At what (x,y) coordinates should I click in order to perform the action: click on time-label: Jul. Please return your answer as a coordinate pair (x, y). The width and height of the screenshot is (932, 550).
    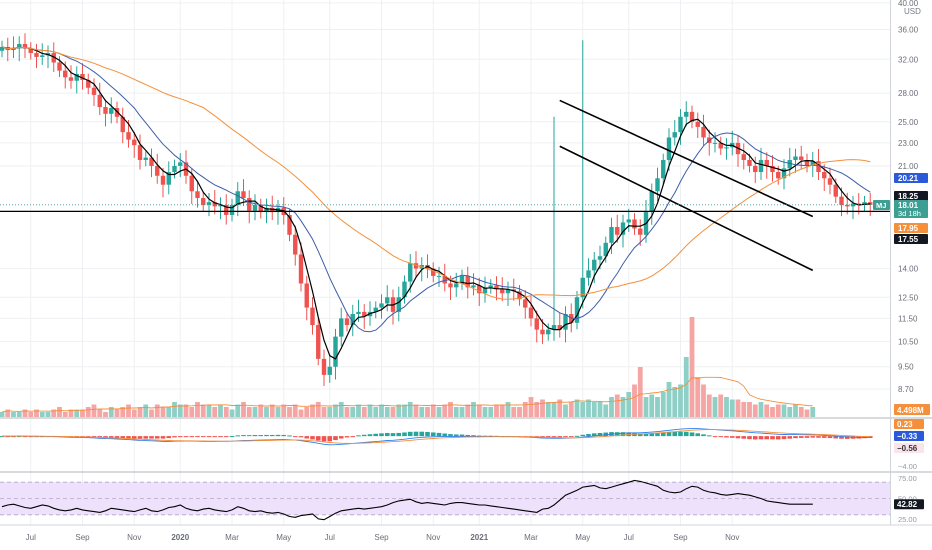
    Looking at the image, I should click on (330, 537).